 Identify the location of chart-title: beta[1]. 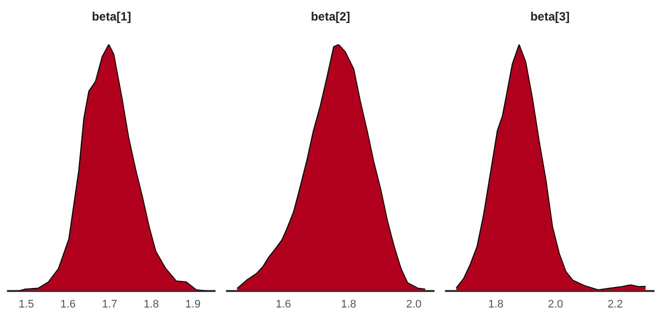
(112, 17).